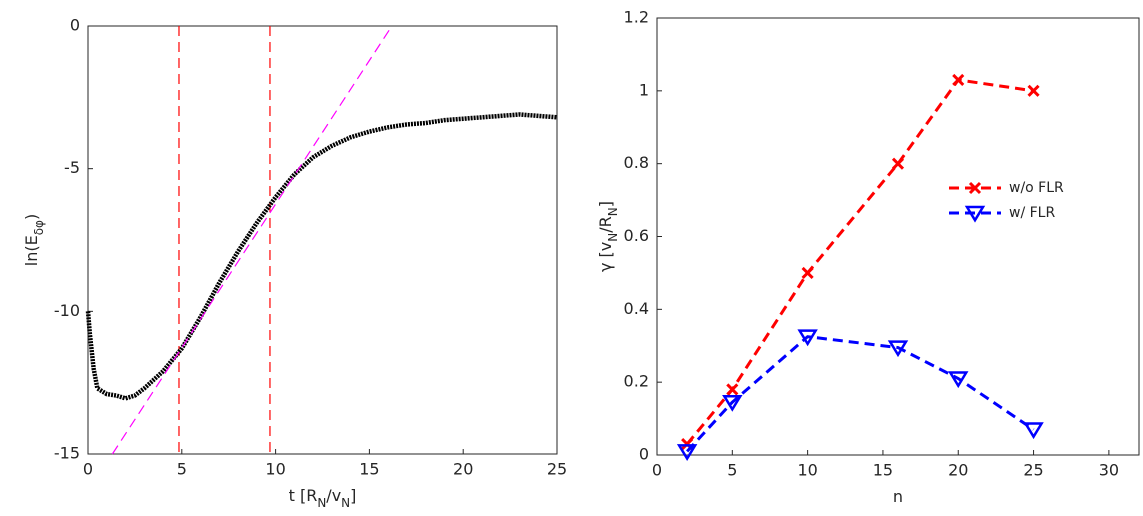 Image resolution: width=1143 pixels, height=516 pixels. Describe the element at coordinates (636, 235) in the screenshot. I see `y-tick-label: 0.6` at that location.